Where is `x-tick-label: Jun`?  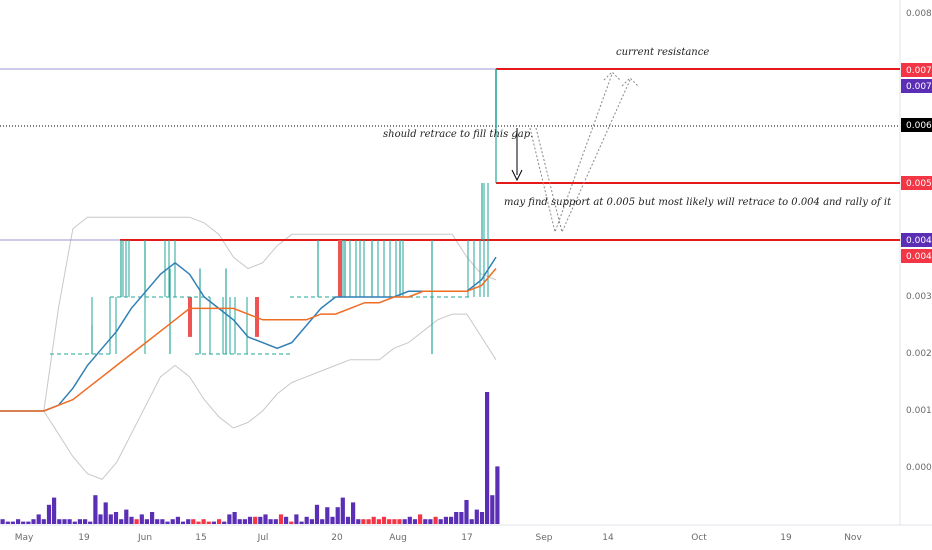 x-tick-label: Jun is located at coordinates (144, 538).